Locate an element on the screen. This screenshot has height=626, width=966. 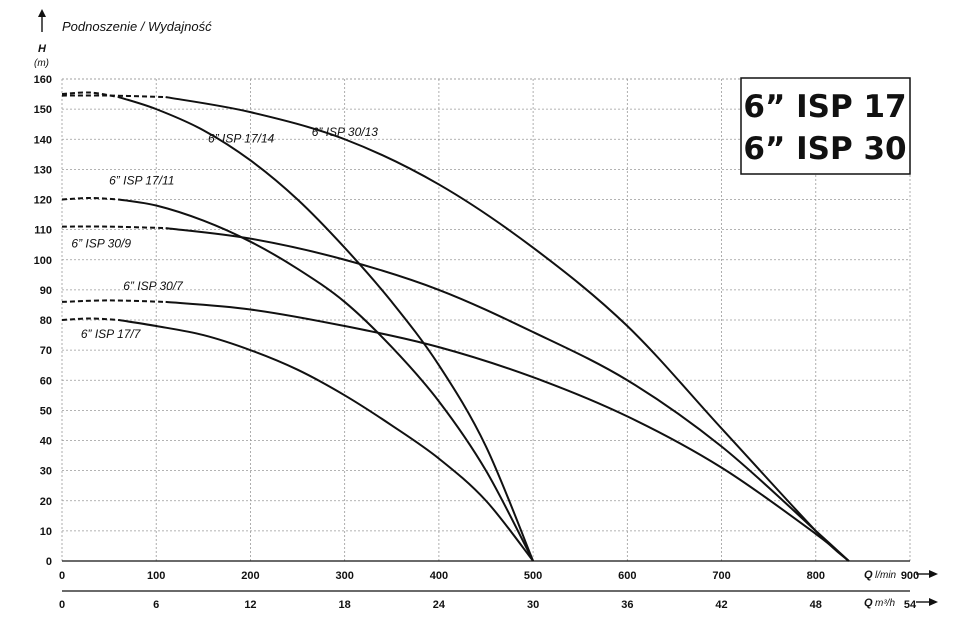
y-axis-unit: (m) is located at coordinates (41, 63).